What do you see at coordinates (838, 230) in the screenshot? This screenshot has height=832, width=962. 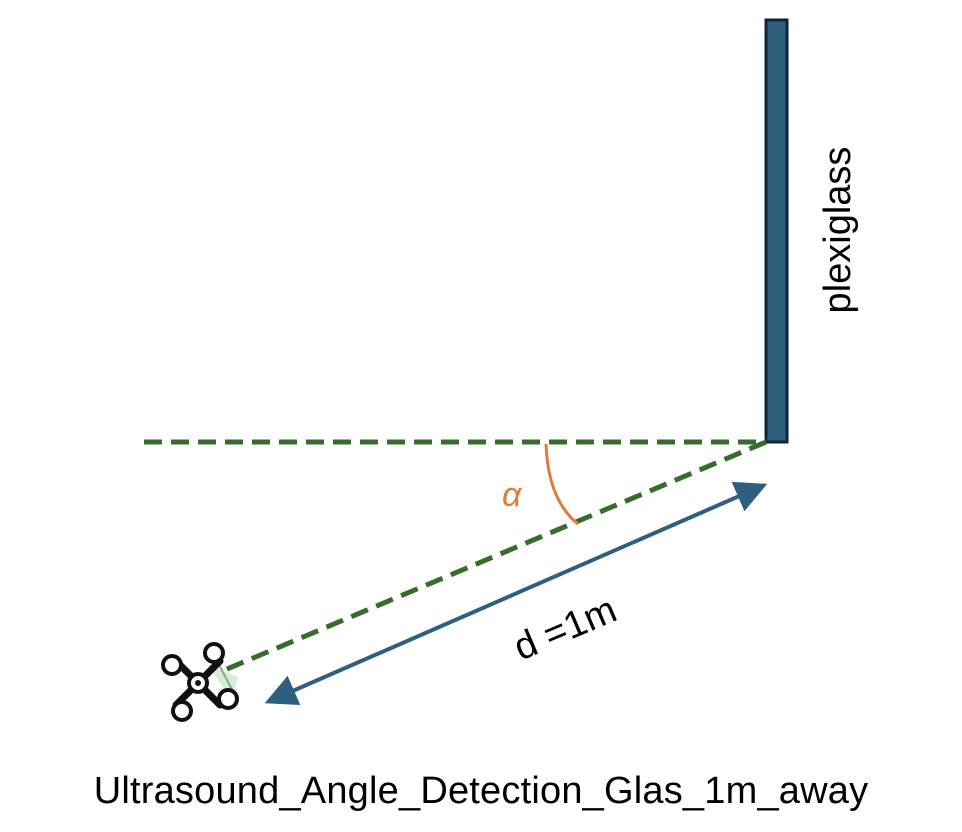 I see `wall-label: plexiglass` at bounding box center [838, 230].